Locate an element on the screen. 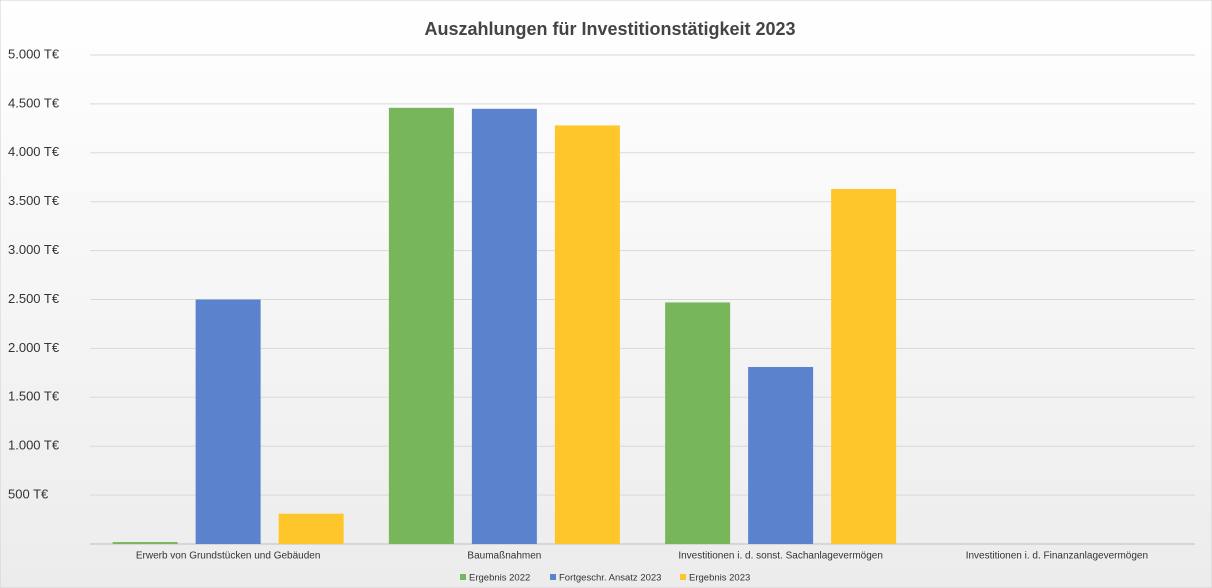 This screenshot has width=1212, height=588. y-tick-label: 2.000 T€ is located at coordinates (34, 347).